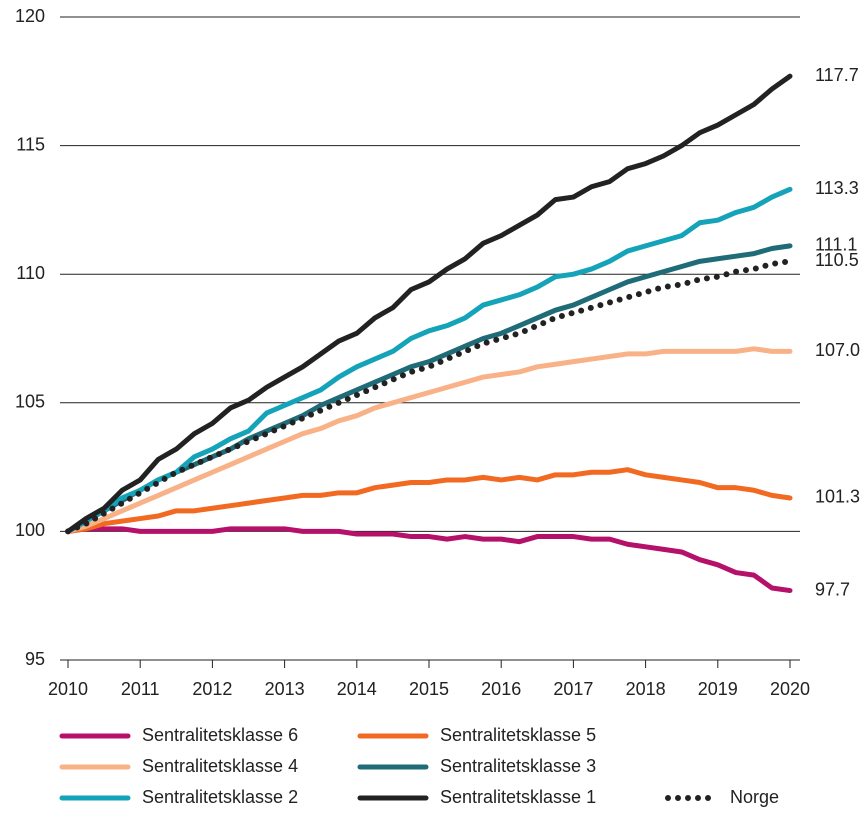  Describe the element at coordinates (501, 689) in the screenshot. I see `x-tick-label: 2016` at that location.